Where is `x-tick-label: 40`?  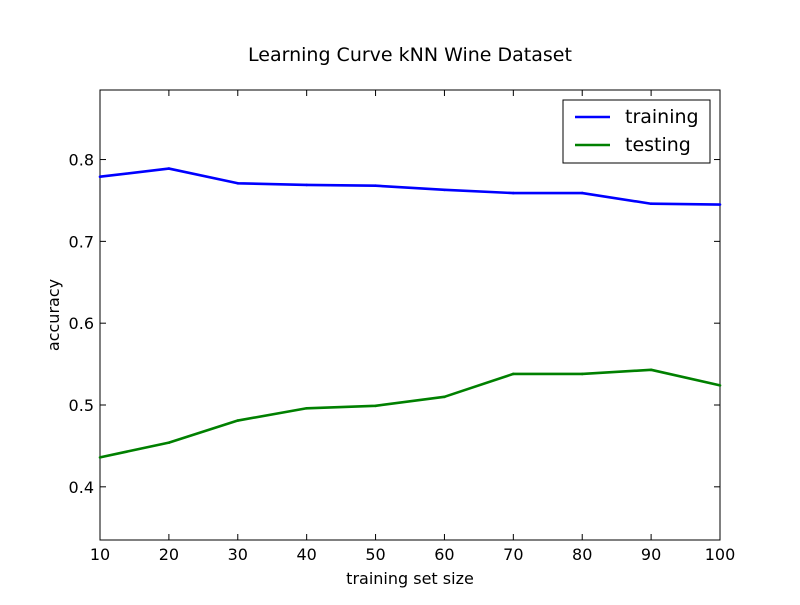 x-tick-label: 40 is located at coordinates (306, 554).